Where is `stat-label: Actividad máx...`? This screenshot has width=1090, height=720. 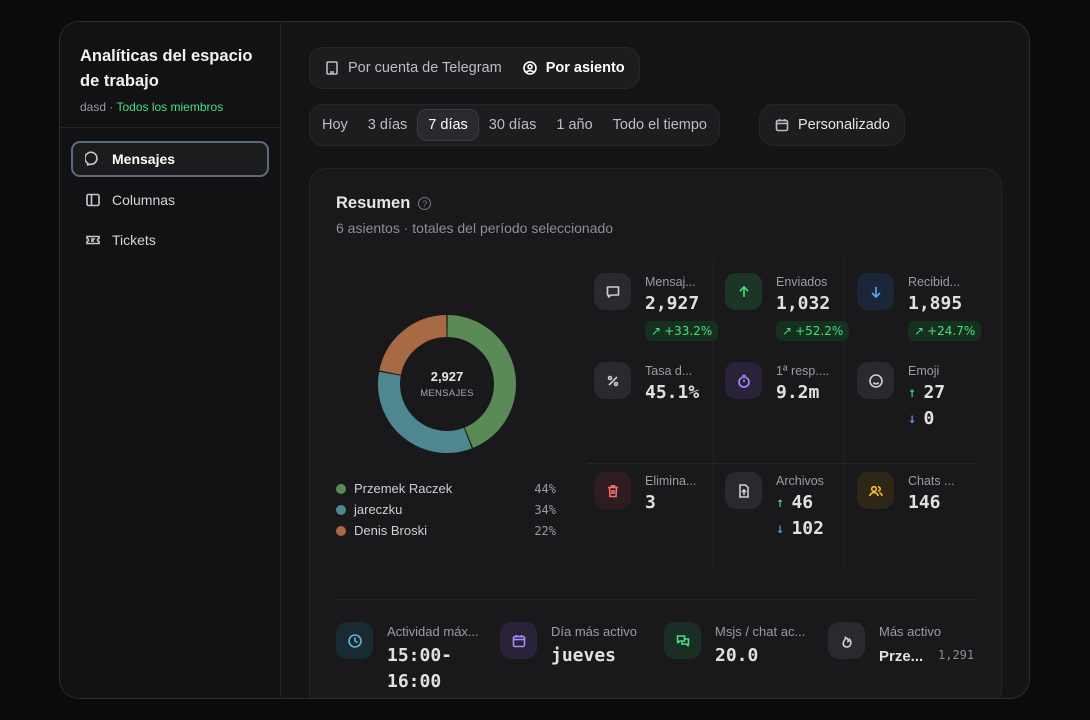
stat-label: Actividad máx... is located at coordinates (433, 631).